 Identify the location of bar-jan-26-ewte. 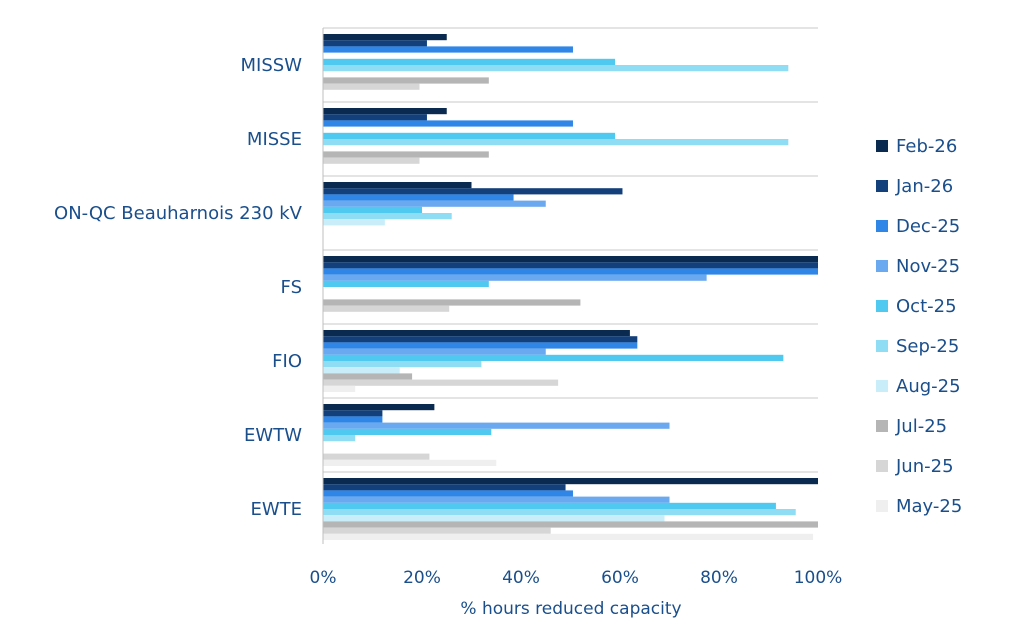
(444, 487).